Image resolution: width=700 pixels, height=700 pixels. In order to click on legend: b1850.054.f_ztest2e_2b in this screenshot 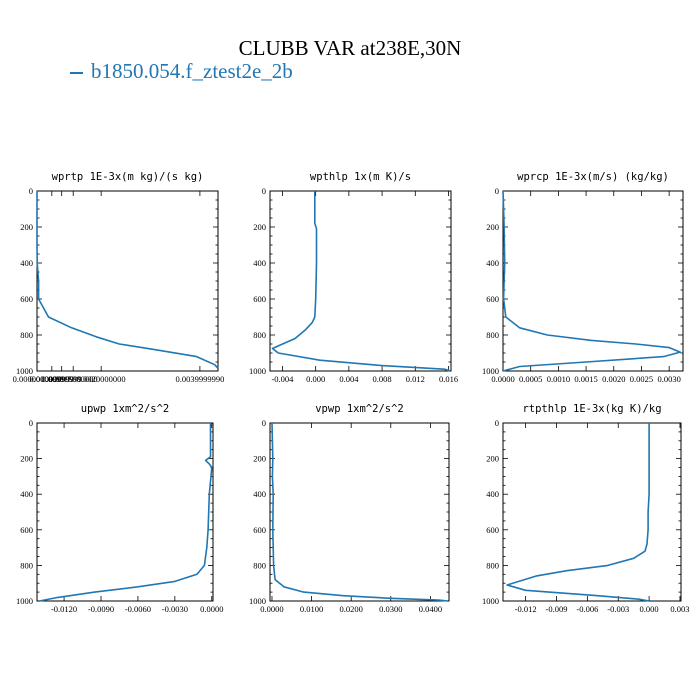, I will do `click(181, 71)`.